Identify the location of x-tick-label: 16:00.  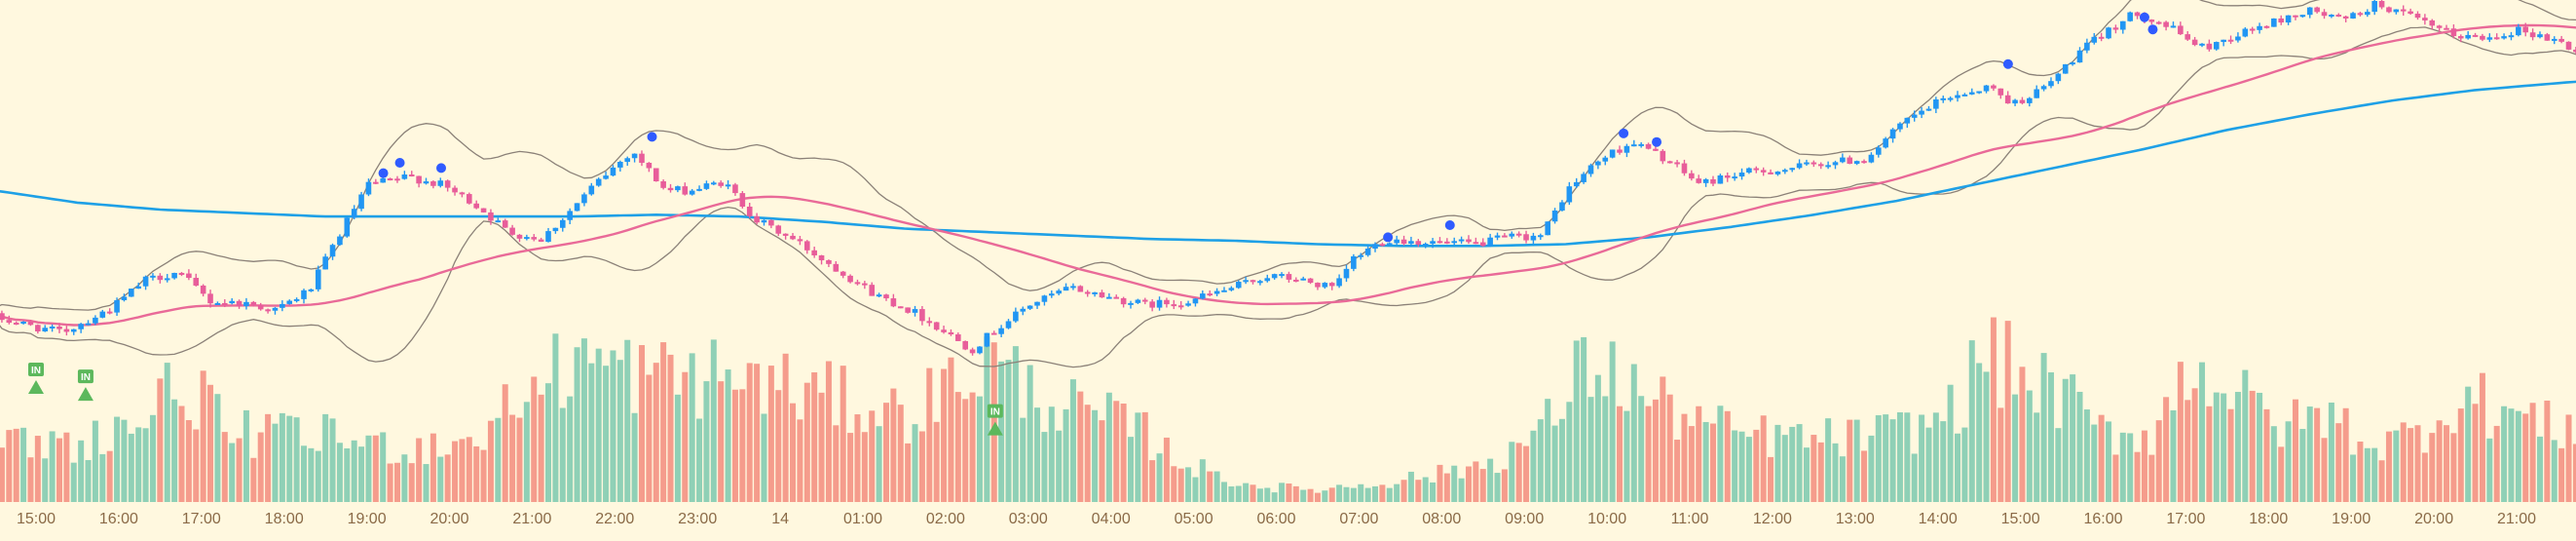
(118, 519).